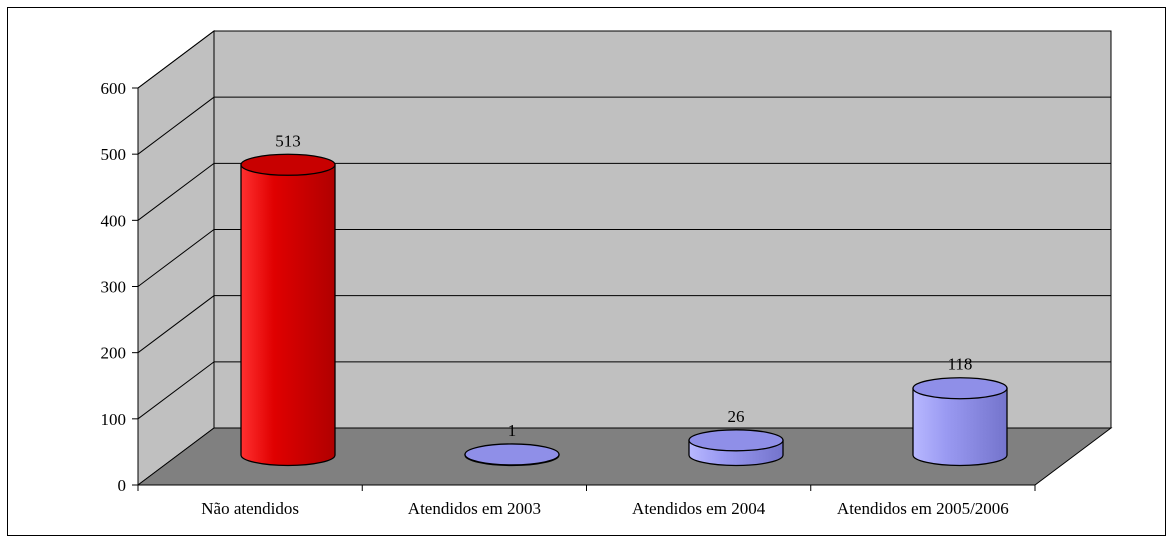 The width and height of the screenshot is (1173, 543). Describe the element at coordinates (288, 140) in the screenshot. I see `data-label: 513` at that location.